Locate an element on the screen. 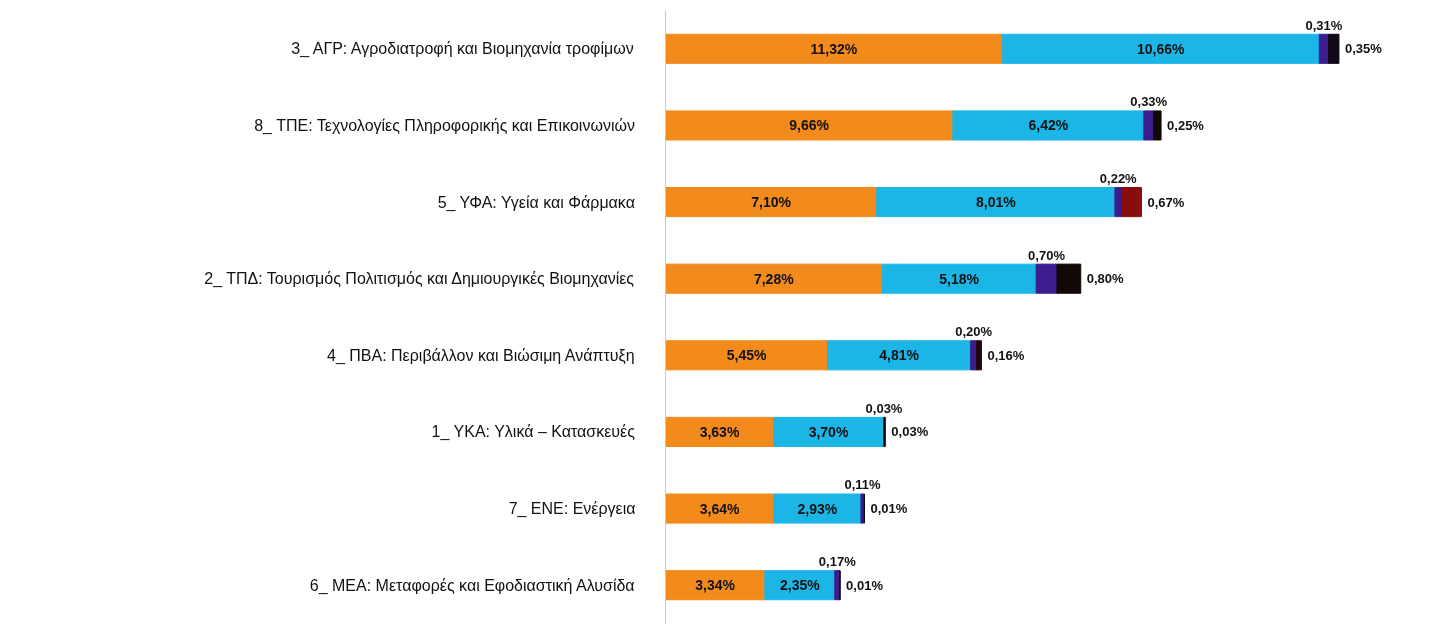 This screenshot has height=633, width=1436. data-label: 0,17% is located at coordinates (837, 562).